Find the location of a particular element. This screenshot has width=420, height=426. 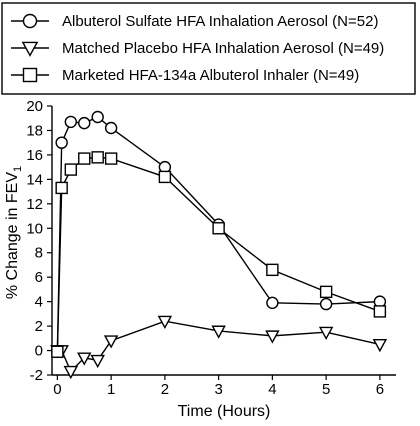

y-axis-label: % Change in FEV1 is located at coordinates (14, 232).